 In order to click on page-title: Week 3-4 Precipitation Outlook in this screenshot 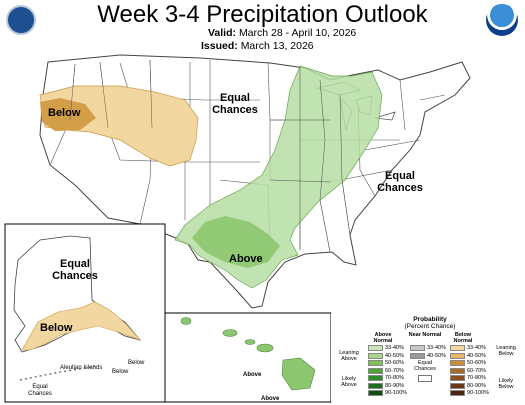, I will do `click(262, 14)`.